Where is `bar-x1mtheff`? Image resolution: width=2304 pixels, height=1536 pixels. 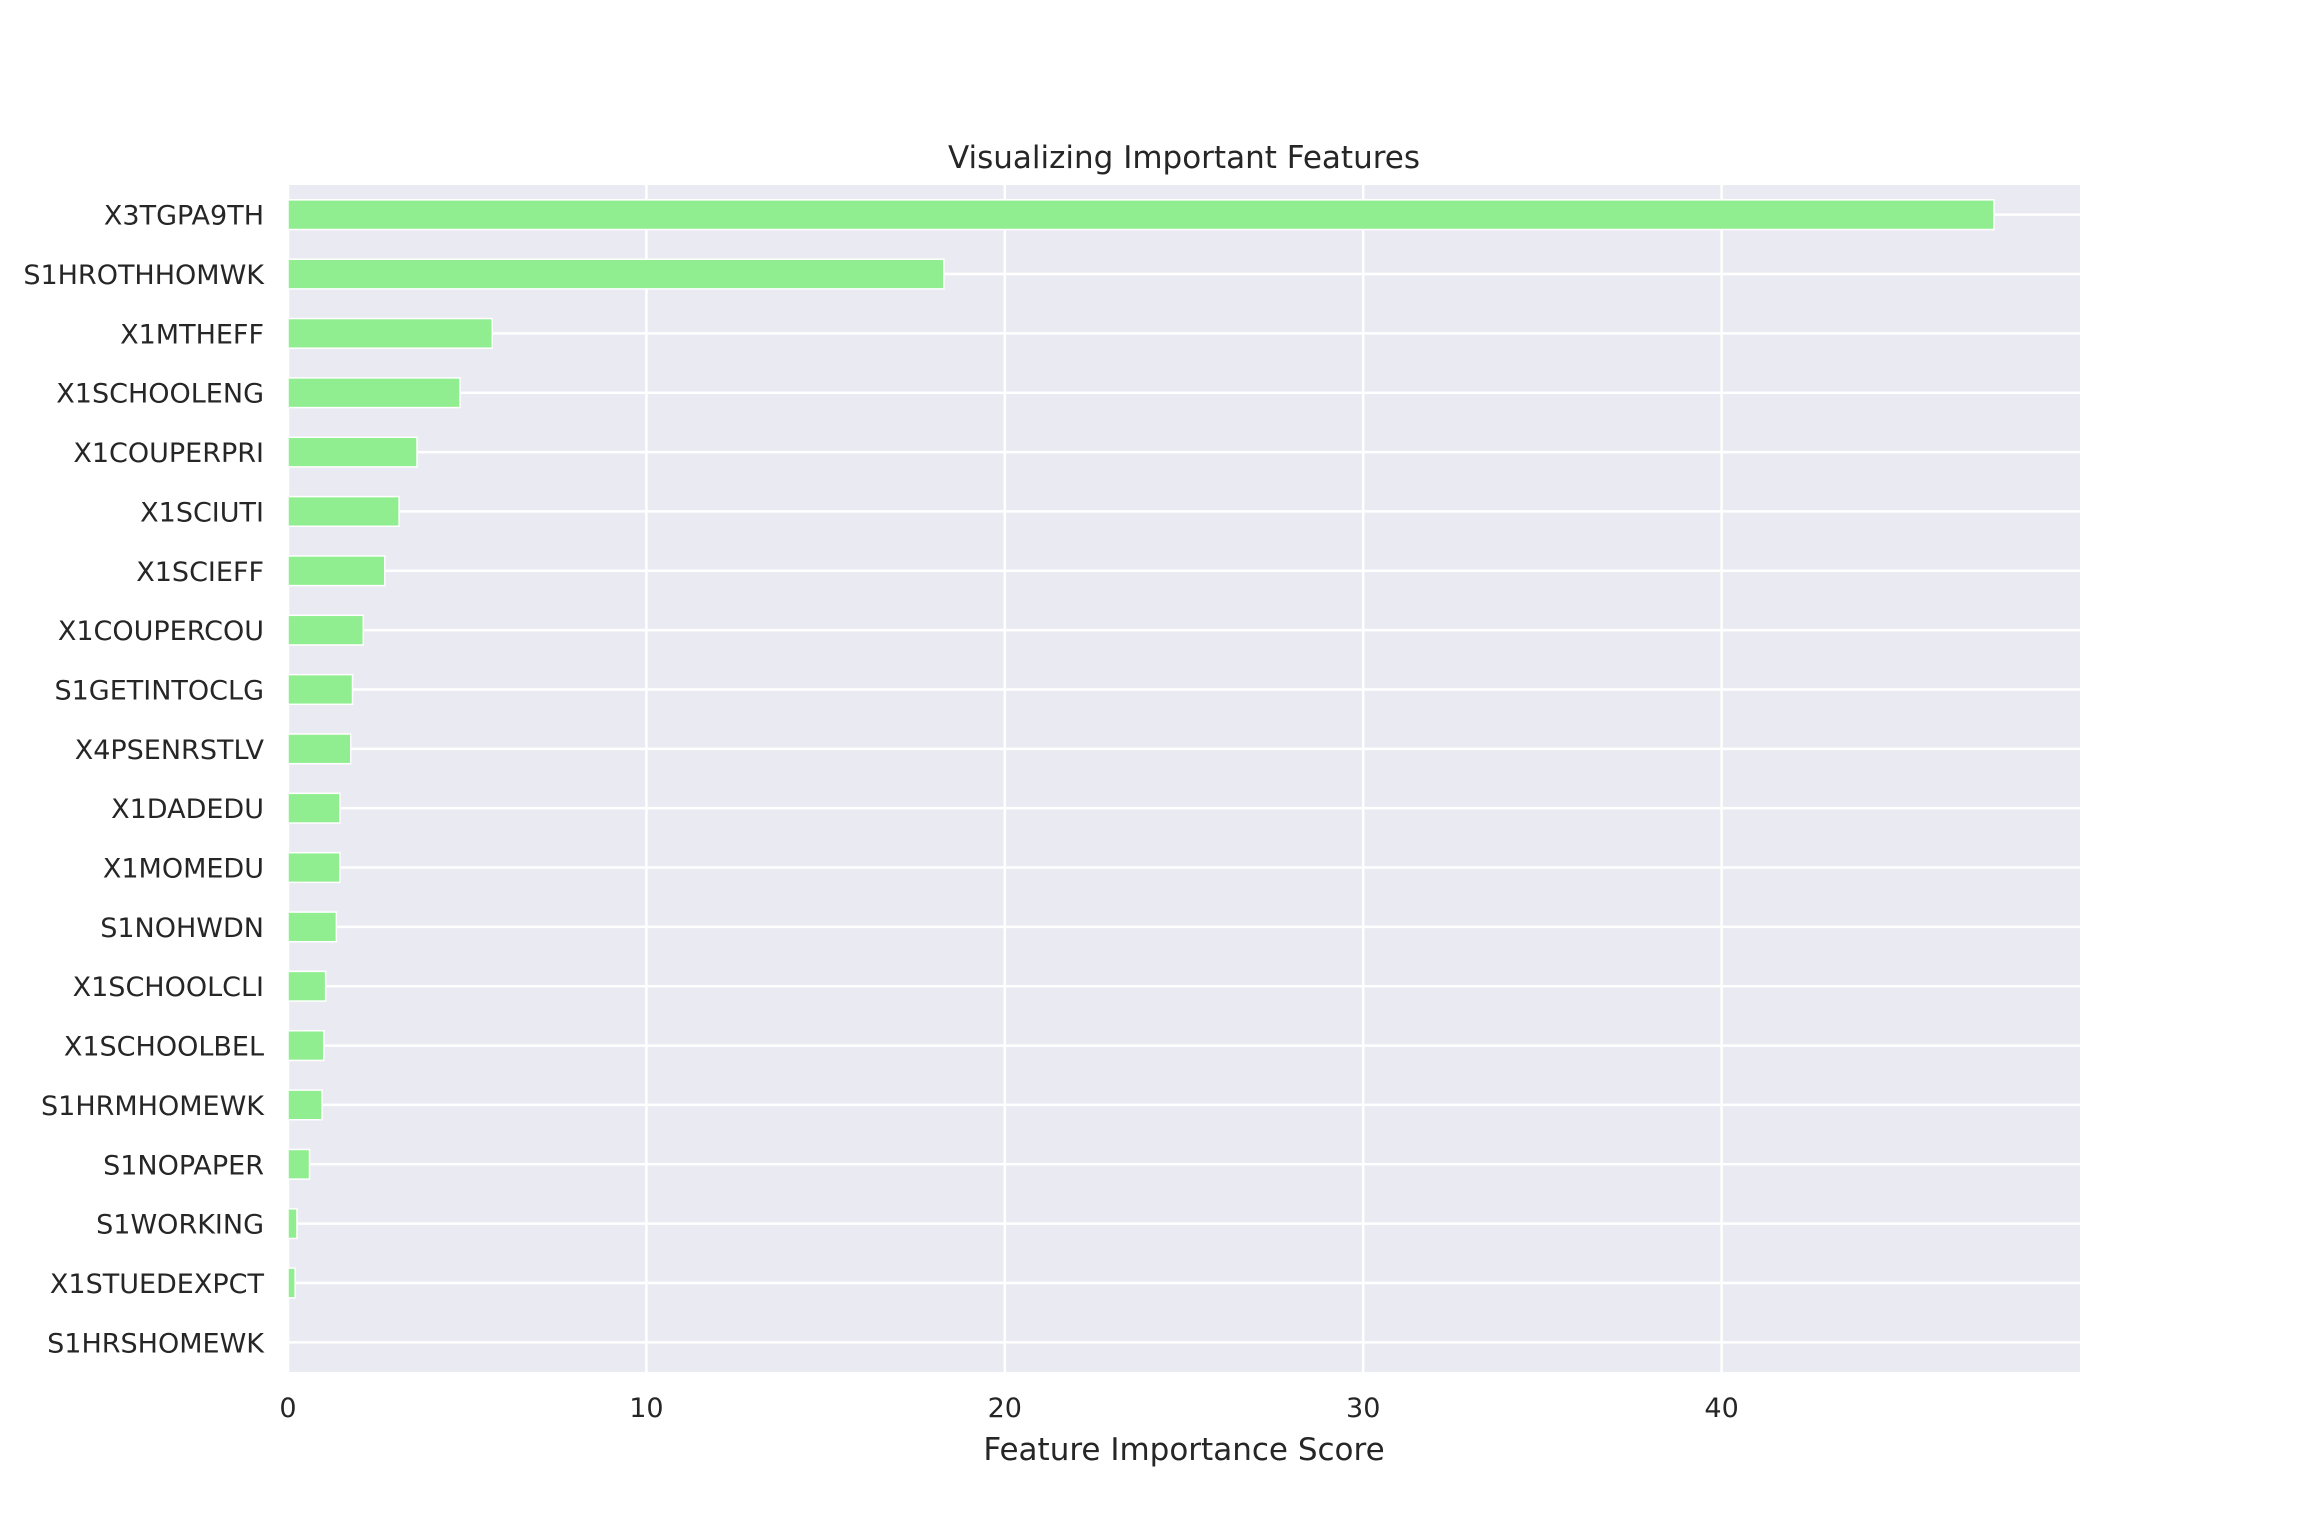
bar-x1mtheff is located at coordinates (390, 333).